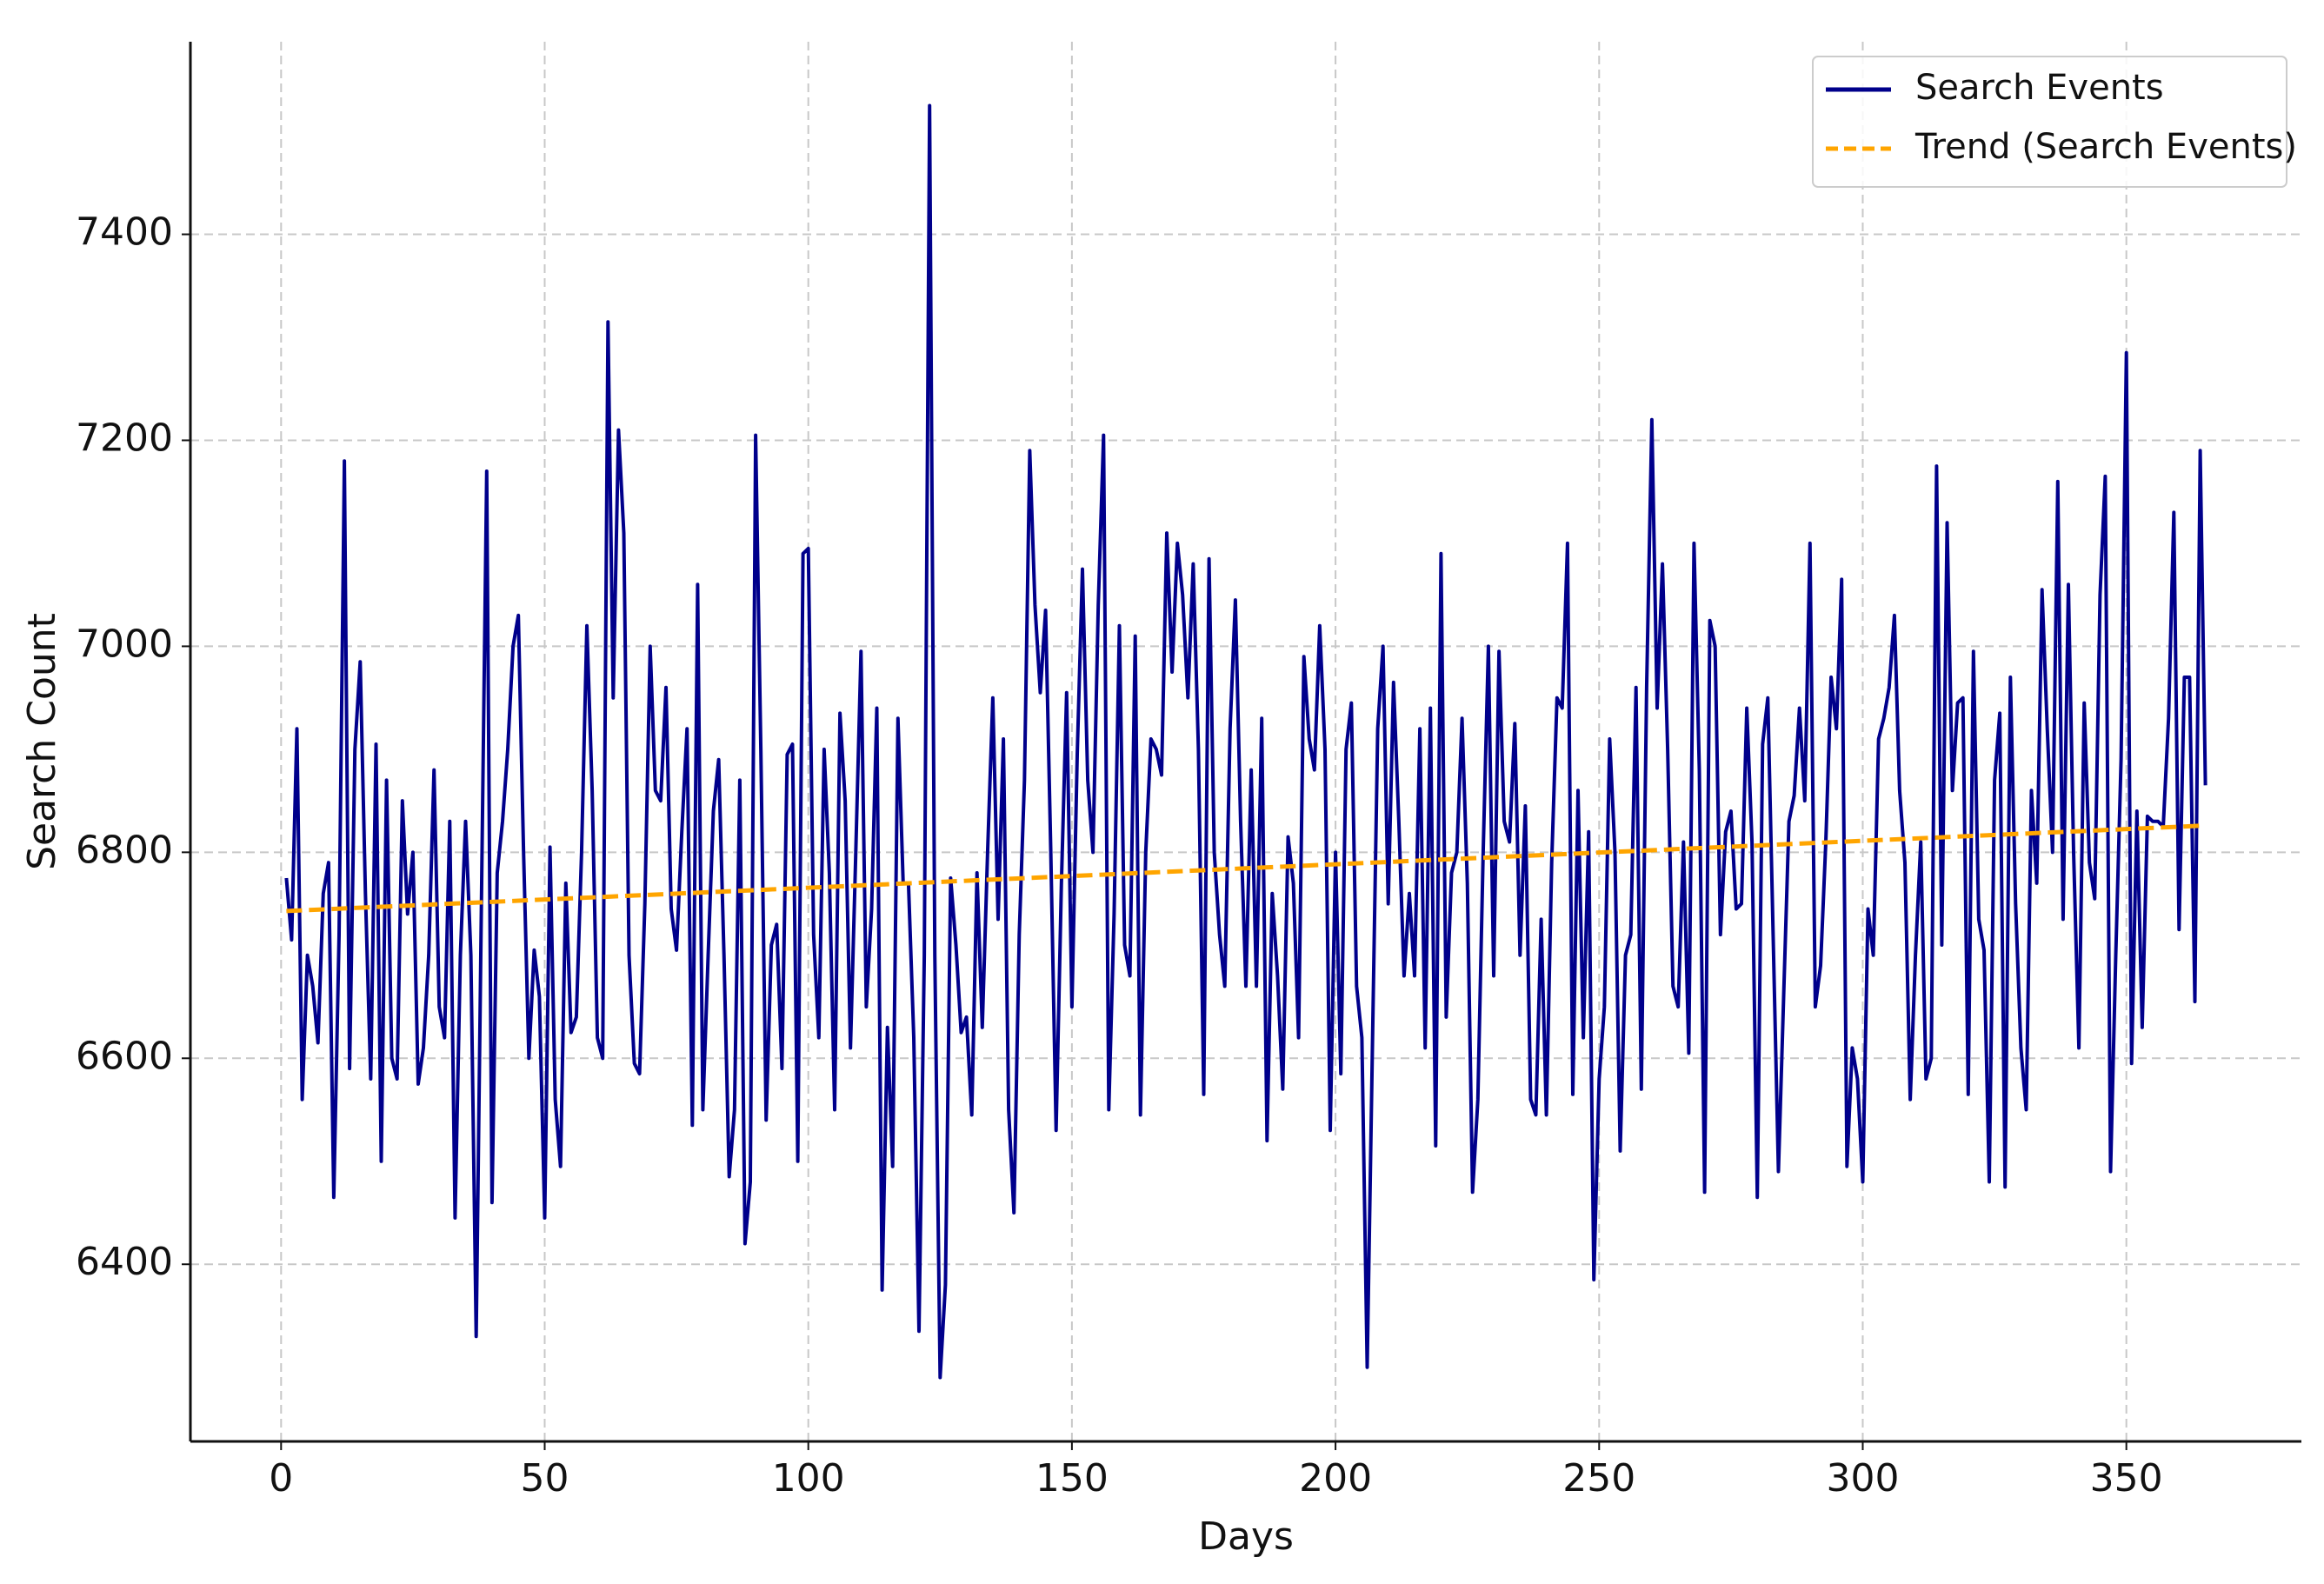  Describe the element at coordinates (808, 1479) in the screenshot. I see `x-tick-label: 100` at that location.